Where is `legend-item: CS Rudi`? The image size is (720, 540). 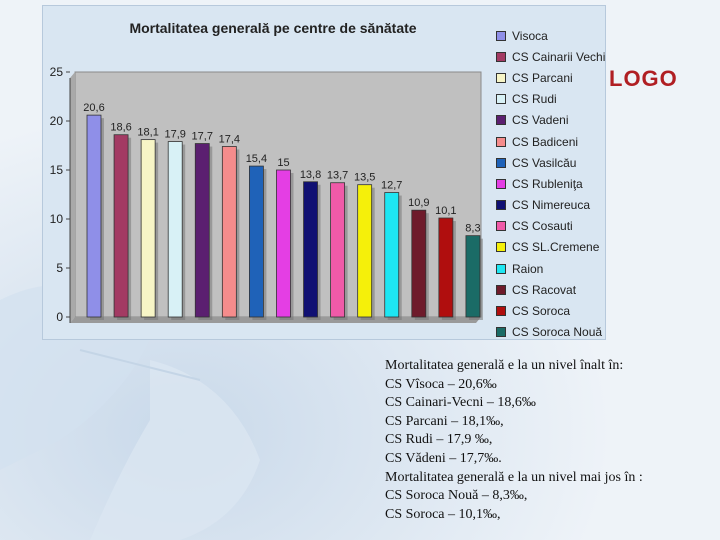
legend-item: CS Rudi is located at coordinates (548, 99).